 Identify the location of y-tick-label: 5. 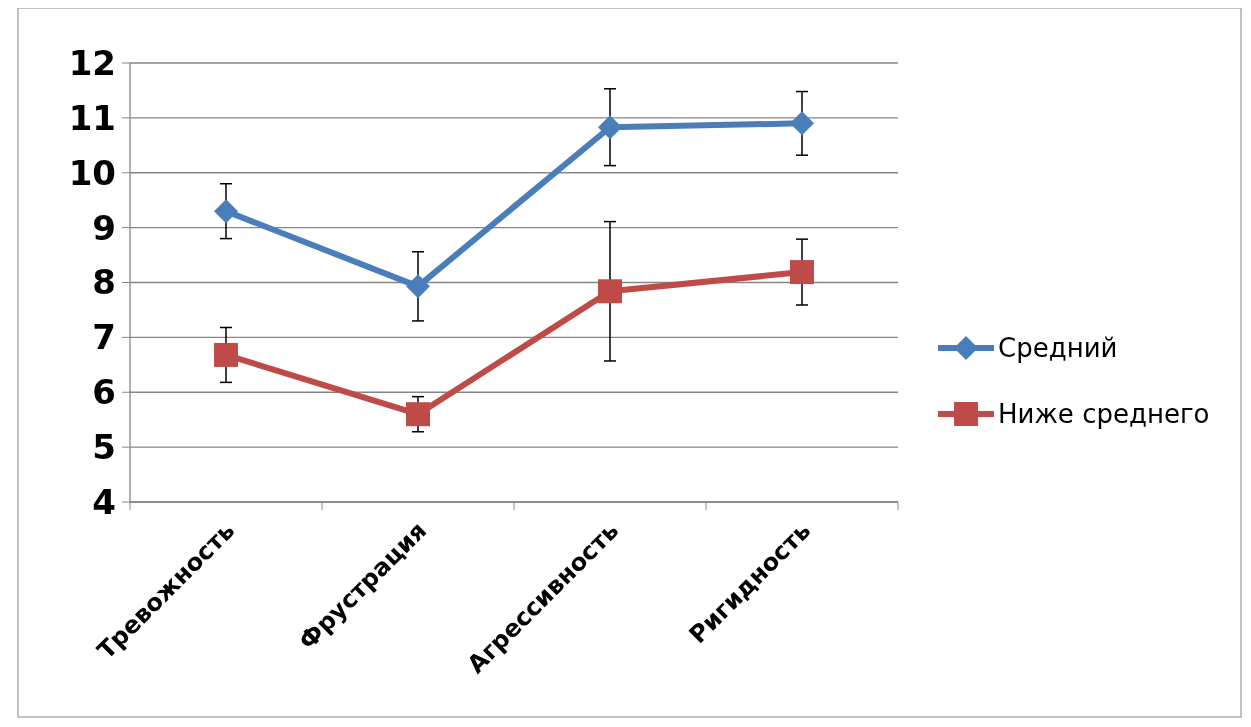
(104, 447).